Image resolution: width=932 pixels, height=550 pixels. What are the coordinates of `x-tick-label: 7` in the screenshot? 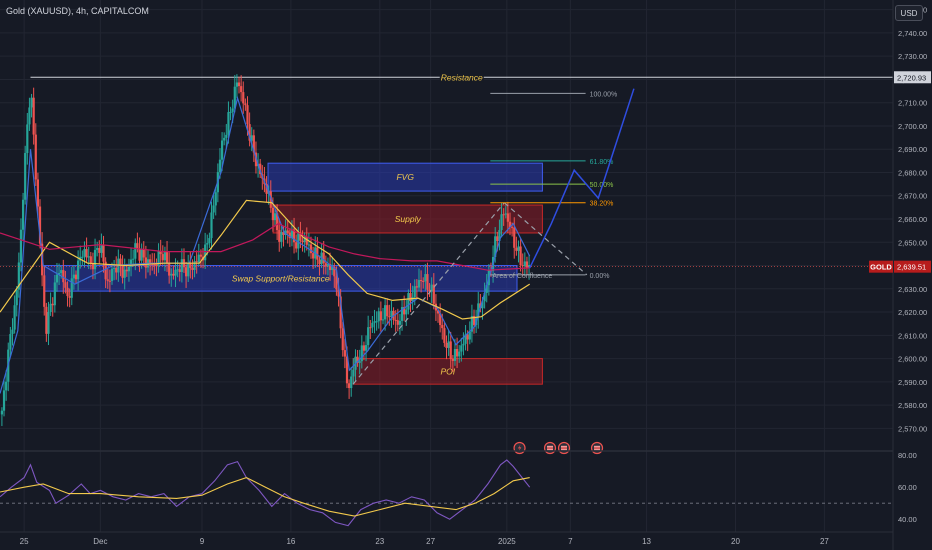 It's located at (570, 541).